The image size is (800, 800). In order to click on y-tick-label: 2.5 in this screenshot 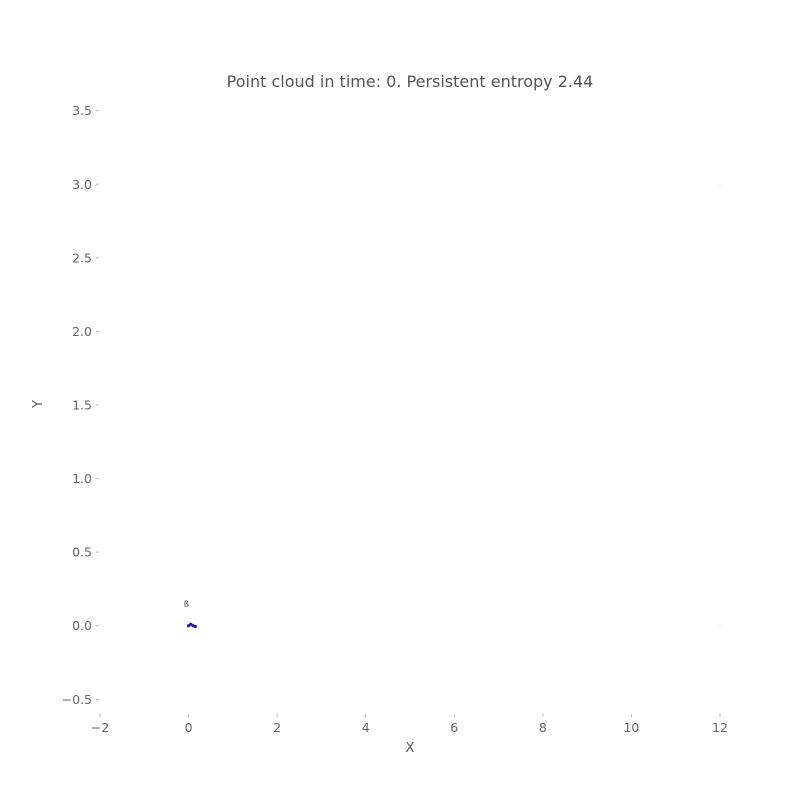, I will do `click(82, 257)`.